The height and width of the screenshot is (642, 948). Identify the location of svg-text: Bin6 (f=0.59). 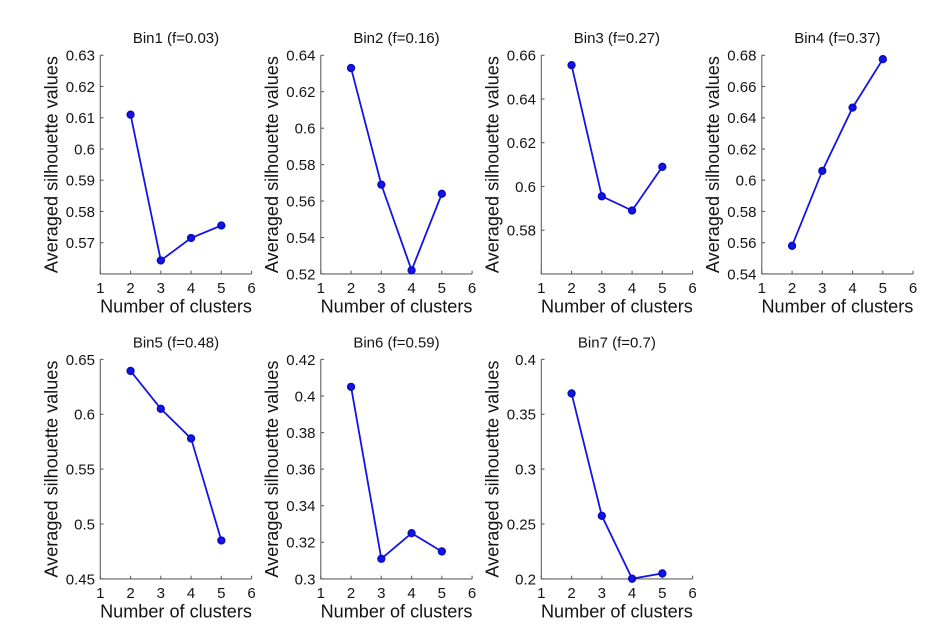
(396, 342).